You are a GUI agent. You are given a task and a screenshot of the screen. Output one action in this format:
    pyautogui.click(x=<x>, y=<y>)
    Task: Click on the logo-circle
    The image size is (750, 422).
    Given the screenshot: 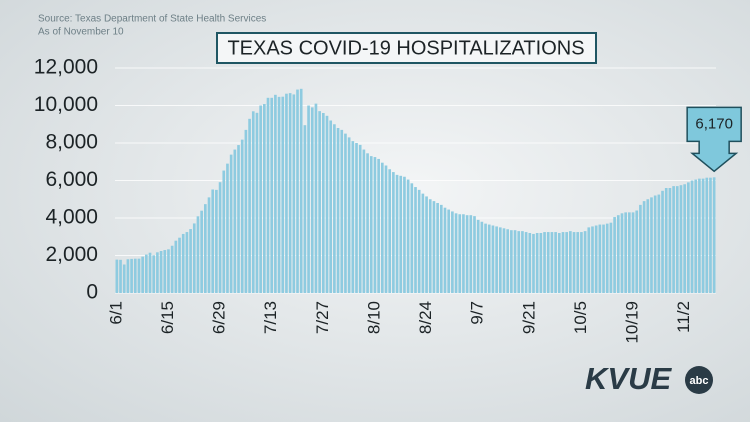 What is the action you would take?
    pyautogui.click(x=699, y=380)
    